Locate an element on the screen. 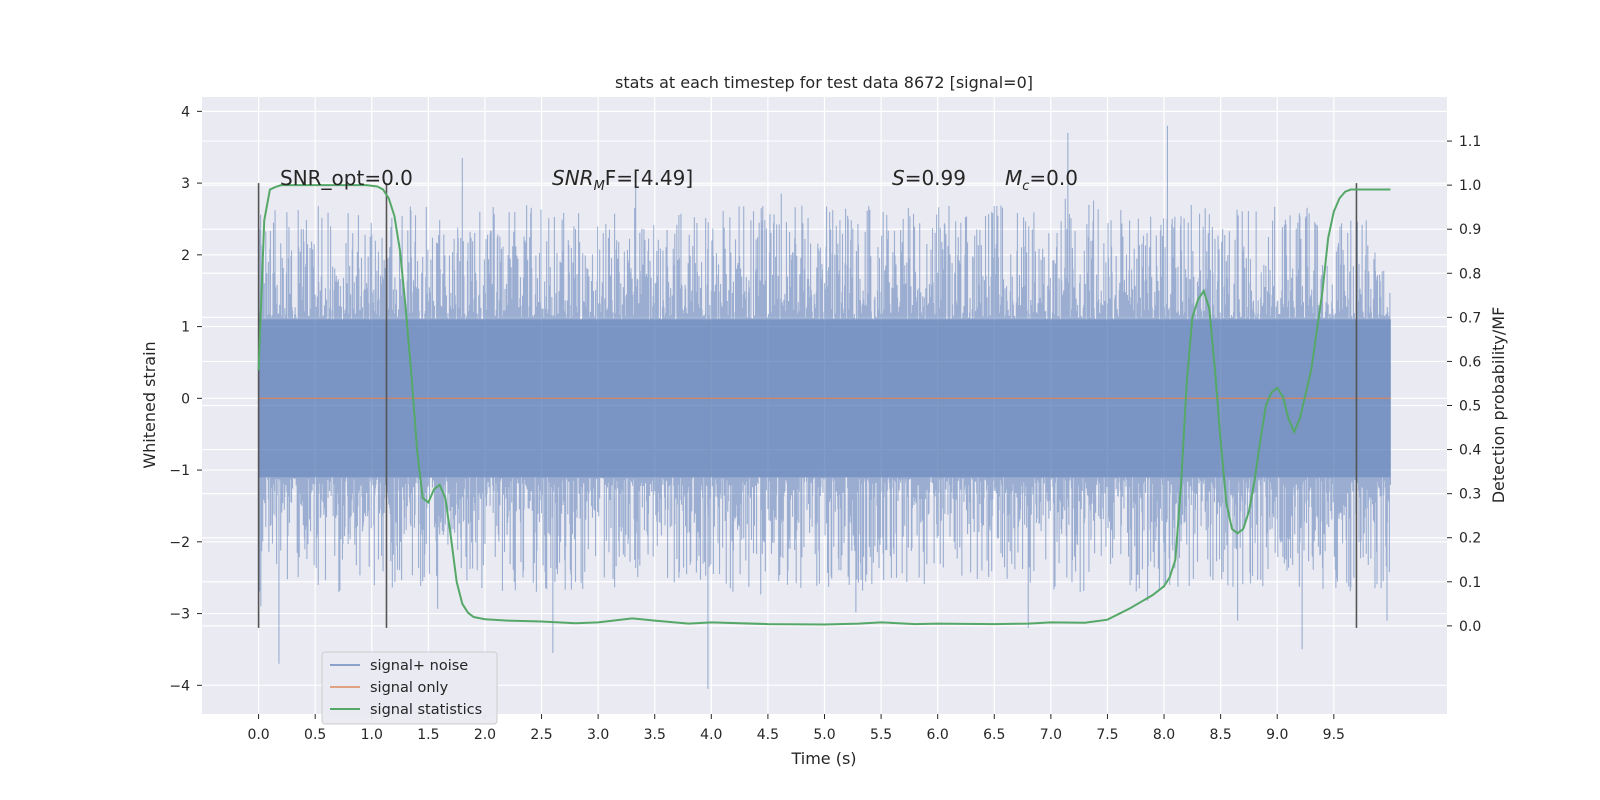 The image size is (1600, 800). right-y-tick-label: 0.3 is located at coordinates (1470, 495).